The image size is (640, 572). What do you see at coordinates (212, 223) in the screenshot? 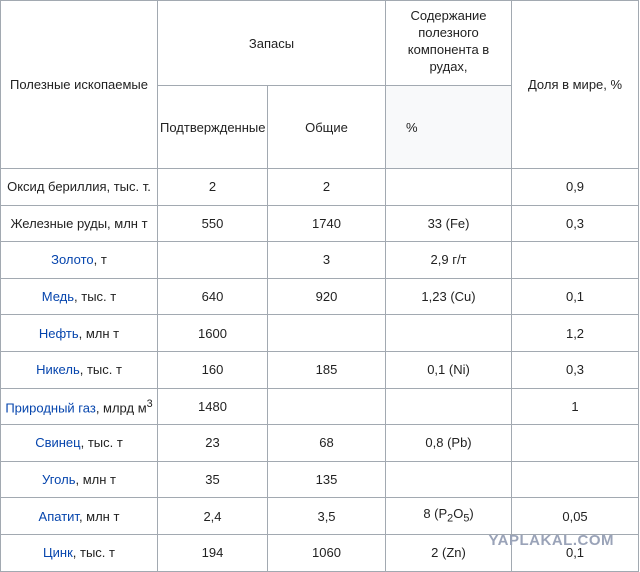
I see `cell-text: 550` at bounding box center [212, 223].